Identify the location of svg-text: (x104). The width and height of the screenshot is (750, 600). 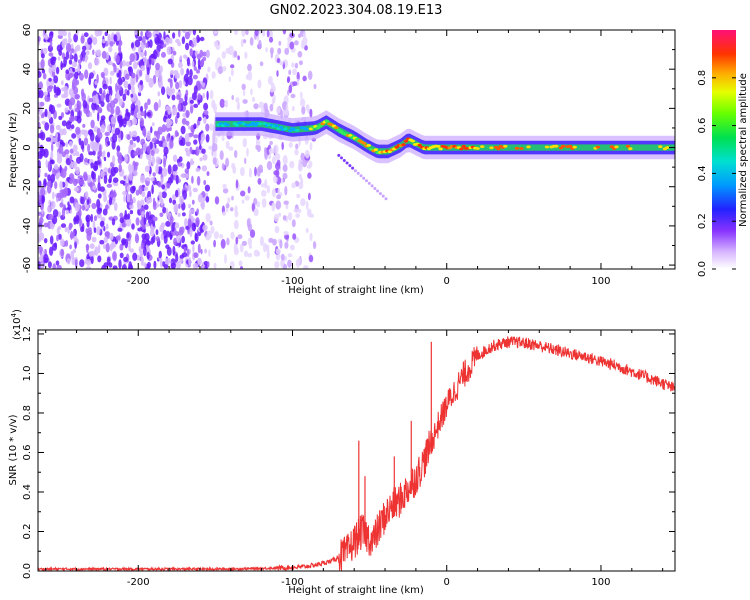
(16, 324).